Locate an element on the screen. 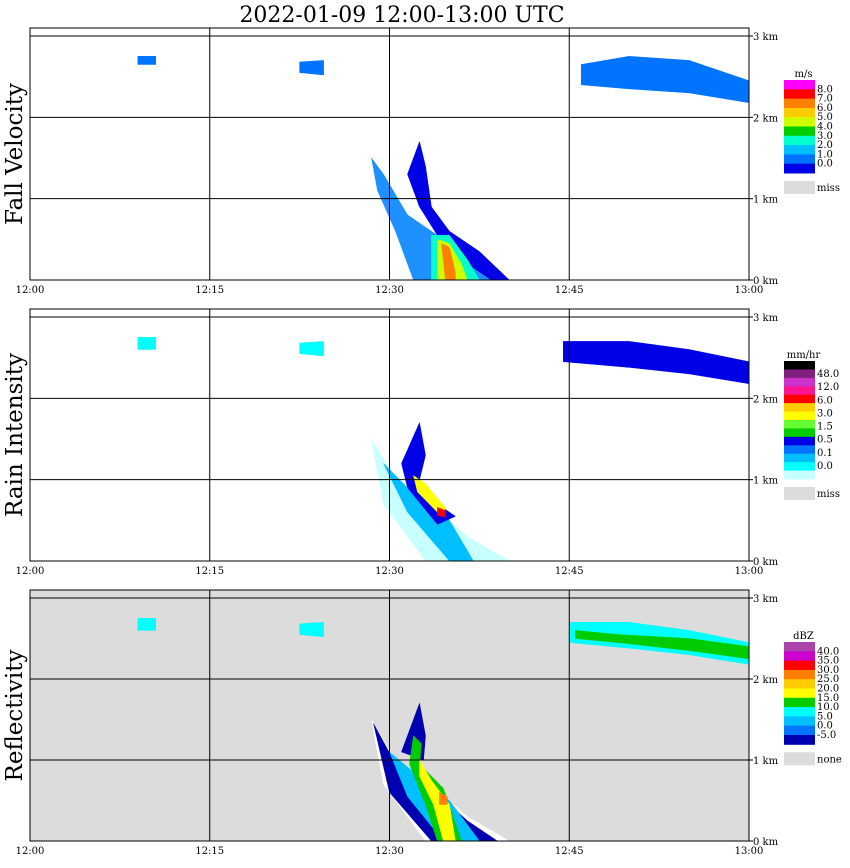 Image resolution: width=850 pixels, height=868 pixels. colorbar-label: 1.0 is located at coordinates (825, 154).